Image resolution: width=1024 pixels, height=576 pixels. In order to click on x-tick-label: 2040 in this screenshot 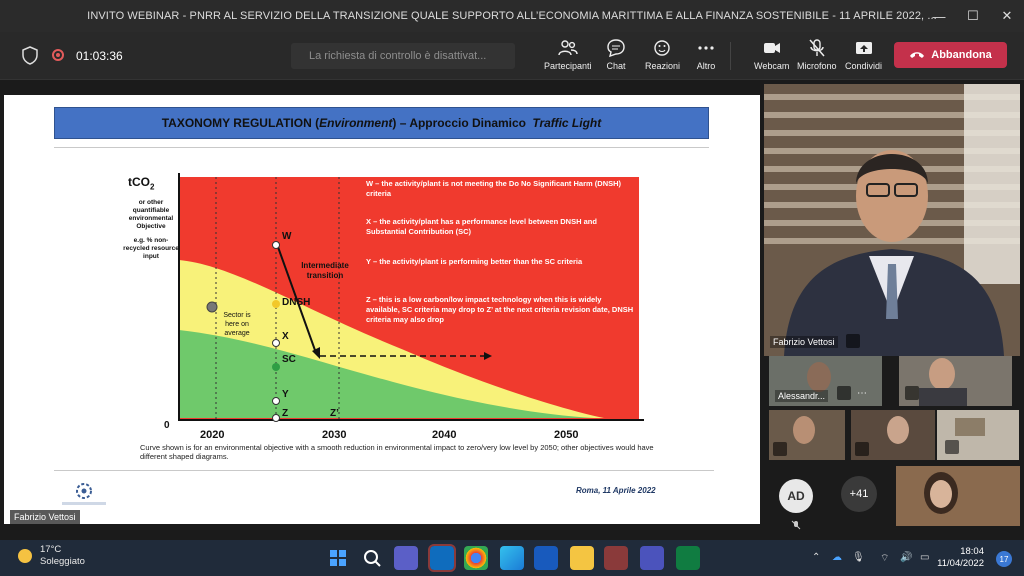, I will do `click(444, 435)`.